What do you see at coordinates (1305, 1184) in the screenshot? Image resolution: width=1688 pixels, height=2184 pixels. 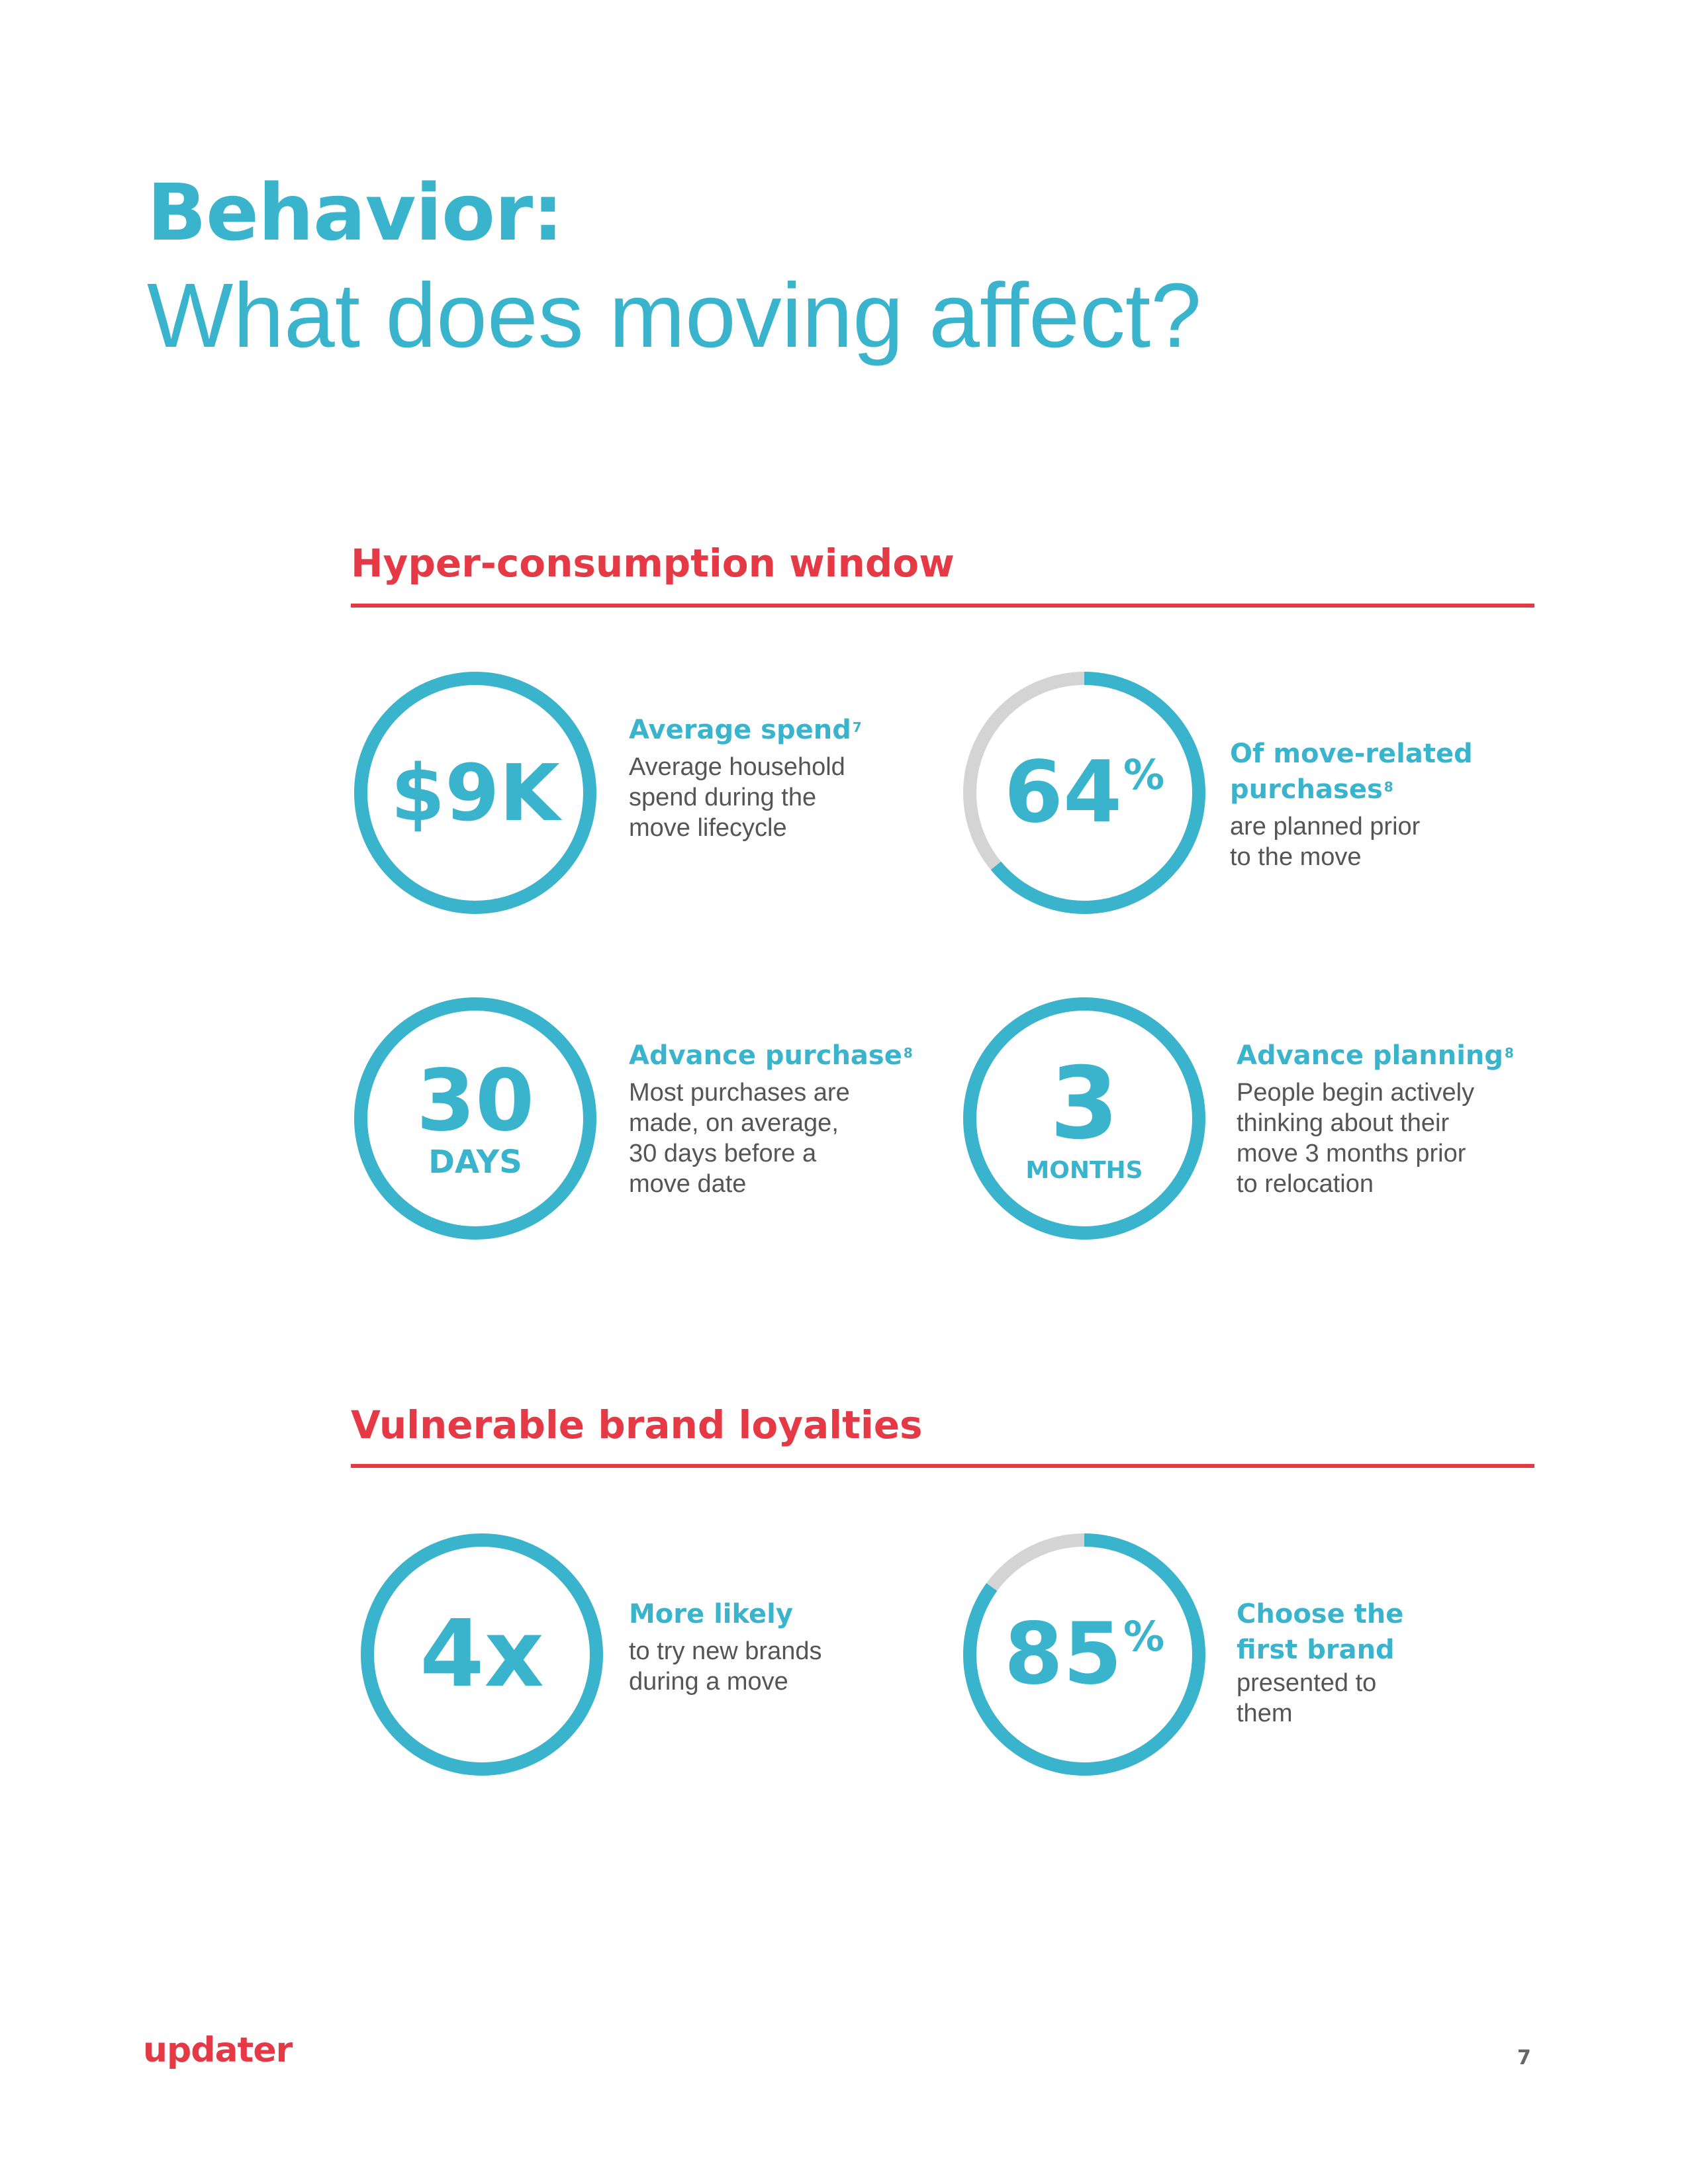 I see `stat-description-line: to relocation` at bounding box center [1305, 1184].